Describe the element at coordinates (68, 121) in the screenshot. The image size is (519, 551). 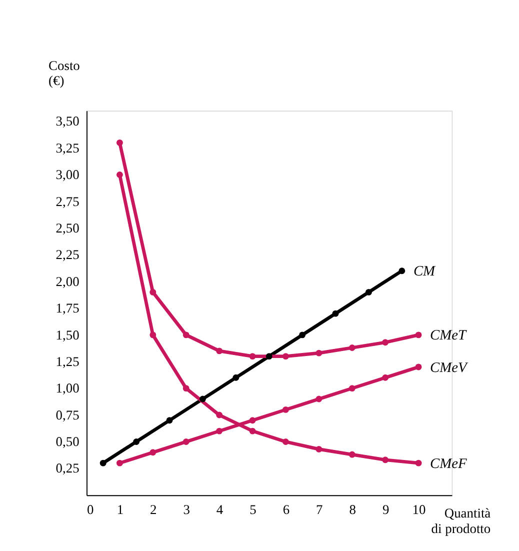
I see `y-tick-label: 3,50` at that location.